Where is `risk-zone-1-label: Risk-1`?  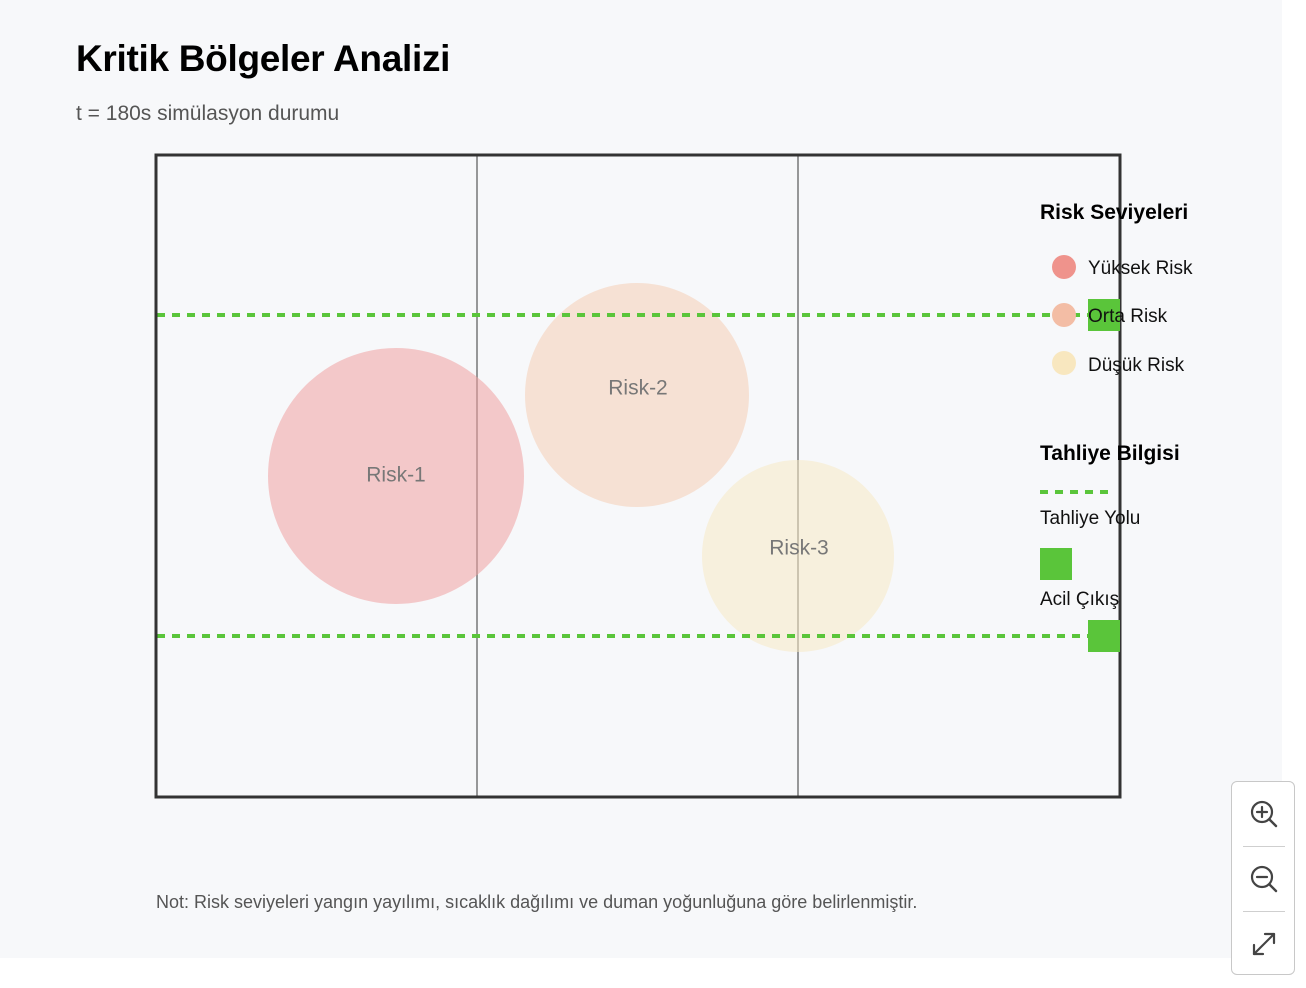 risk-zone-1-label: Risk-1 is located at coordinates (396, 475).